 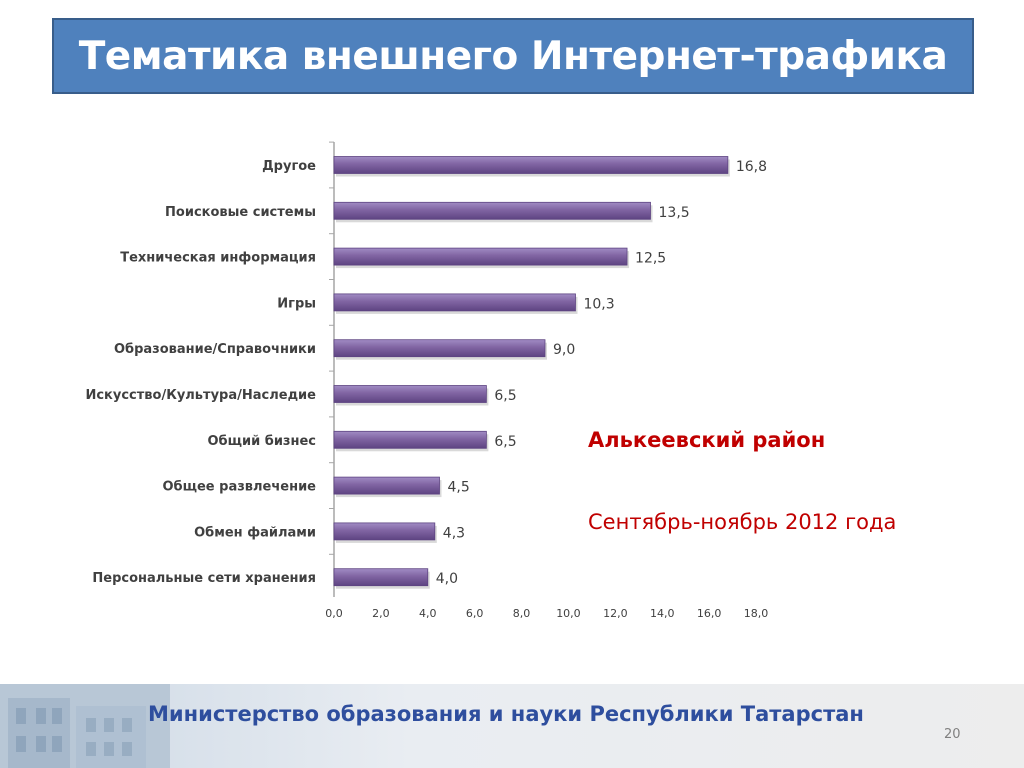 What do you see at coordinates (239, 487) in the screenshot?
I see `category-label: Общее развлечение` at bounding box center [239, 487].